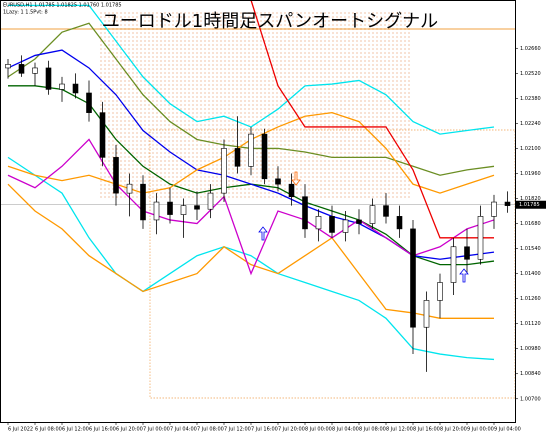 Image resolution: width=551 pixels, height=436 pixels. Describe the element at coordinates (530, 99) in the screenshot. I see `y-tick-label: 1.02380` at that location.